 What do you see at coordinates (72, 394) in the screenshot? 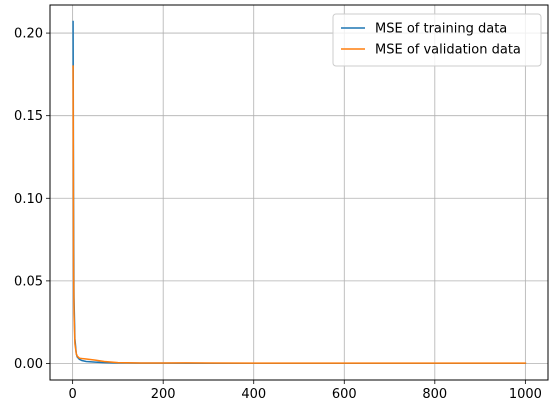
I see `x-tick-label: 0` at bounding box center [72, 394].